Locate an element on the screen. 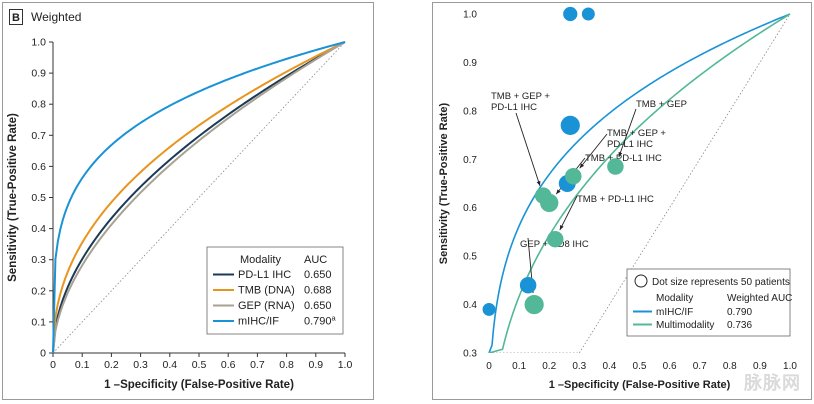  legend-label: PD-L1 IHC is located at coordinates (264, 275).